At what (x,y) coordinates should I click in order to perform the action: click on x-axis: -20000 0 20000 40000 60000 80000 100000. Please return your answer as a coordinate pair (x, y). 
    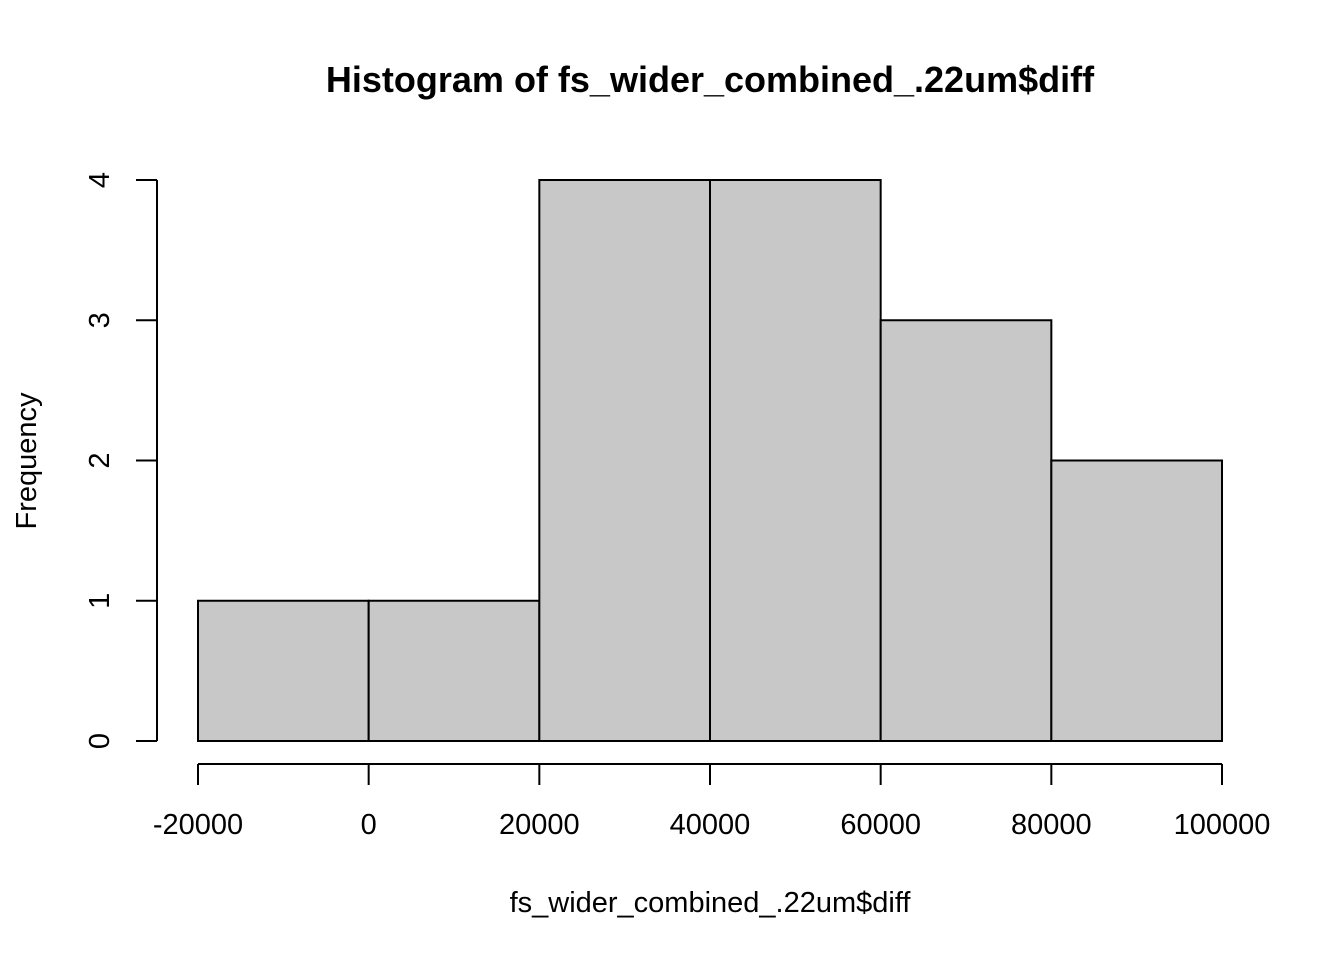
    Looking at the image, I should click on (712, 802).